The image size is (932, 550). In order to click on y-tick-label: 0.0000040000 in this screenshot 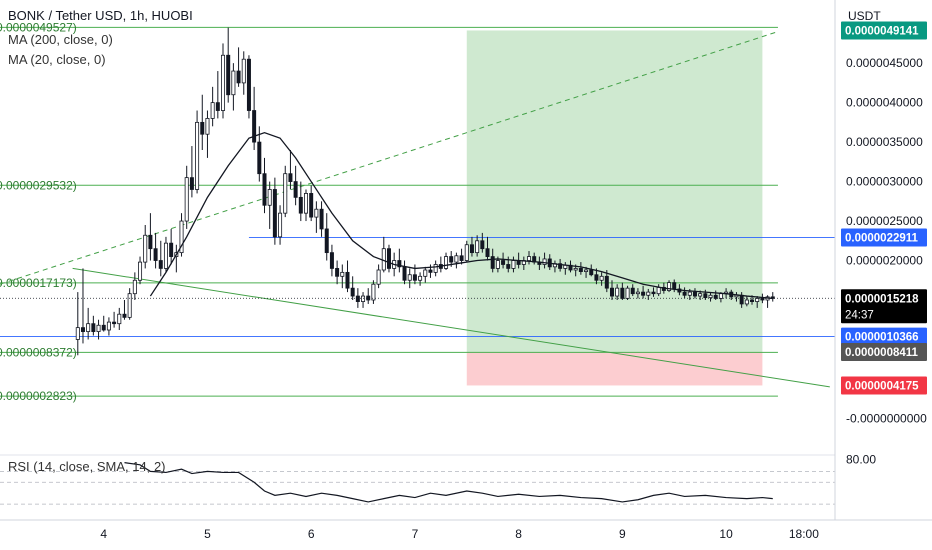, I will do `click(884, 103)`.